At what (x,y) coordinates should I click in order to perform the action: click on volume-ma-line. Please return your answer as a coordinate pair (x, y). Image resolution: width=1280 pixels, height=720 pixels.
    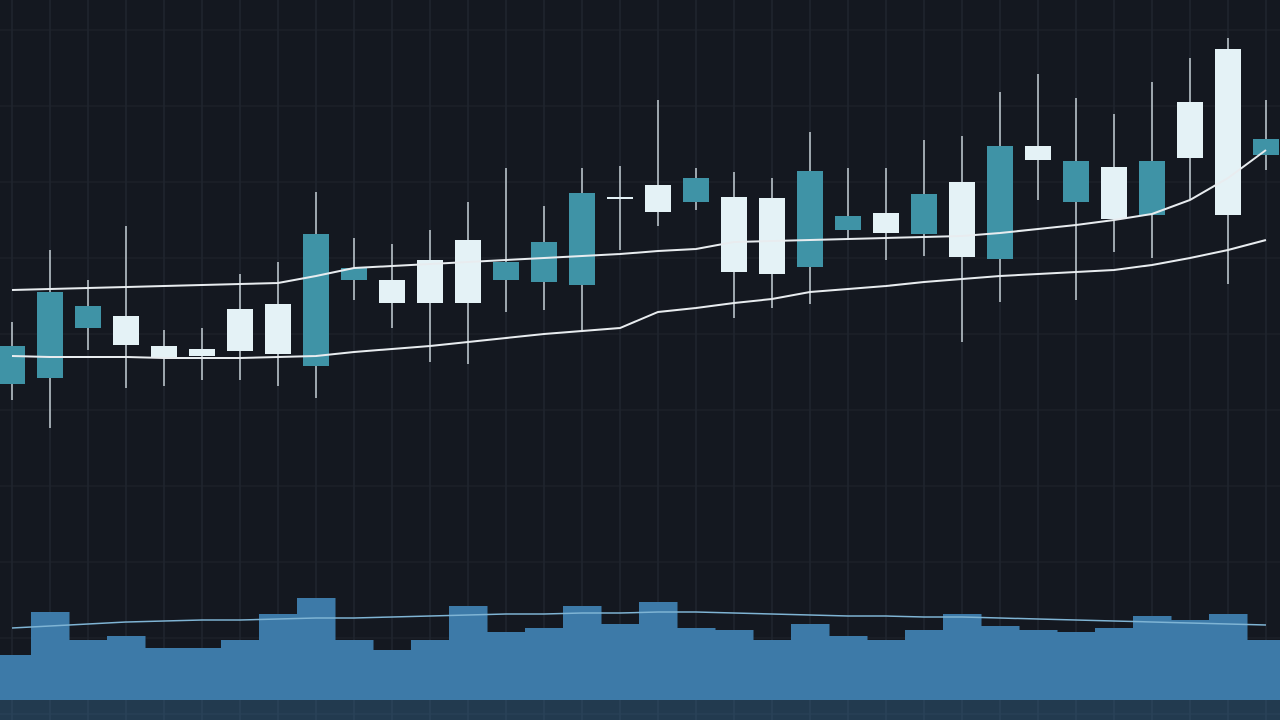
    Looking at the image, I should click on (639, 620).